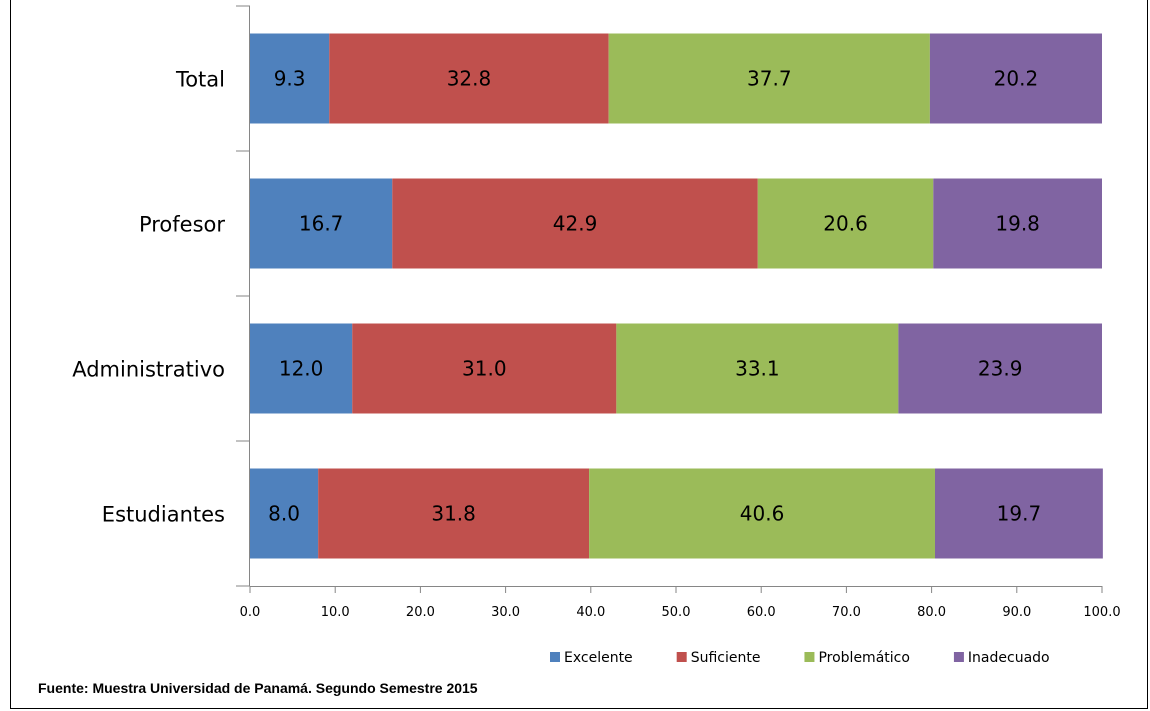 This screenshot has height=711, width=1150. I want to click on data-label: 31.0, so click(484, 369).